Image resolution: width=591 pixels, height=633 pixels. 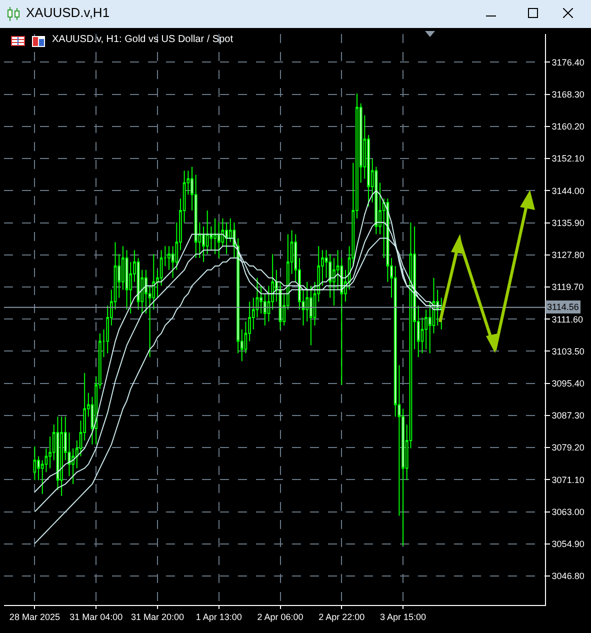 I want to click on y-tick-label: 3152.10, so click(x=568, y=159).